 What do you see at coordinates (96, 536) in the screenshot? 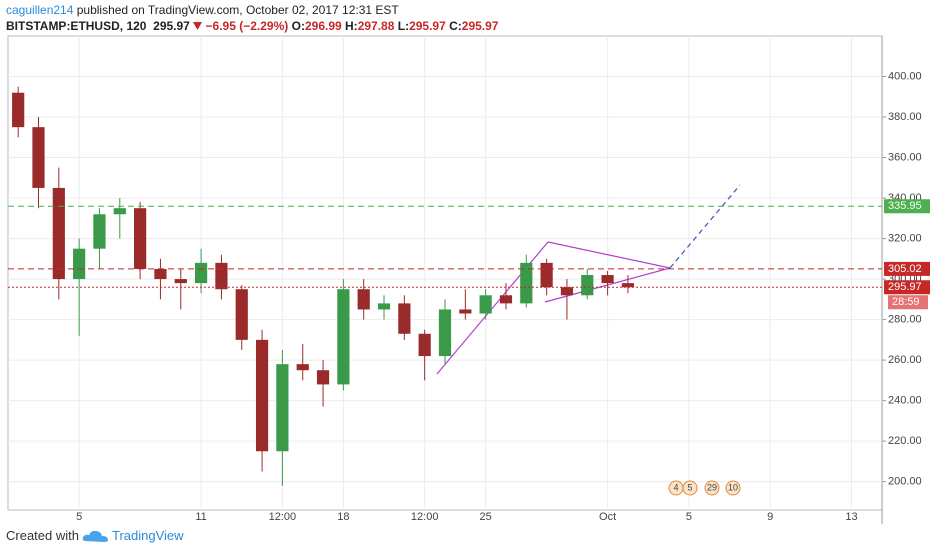
I see `logo` at bounding box center [96, 536].